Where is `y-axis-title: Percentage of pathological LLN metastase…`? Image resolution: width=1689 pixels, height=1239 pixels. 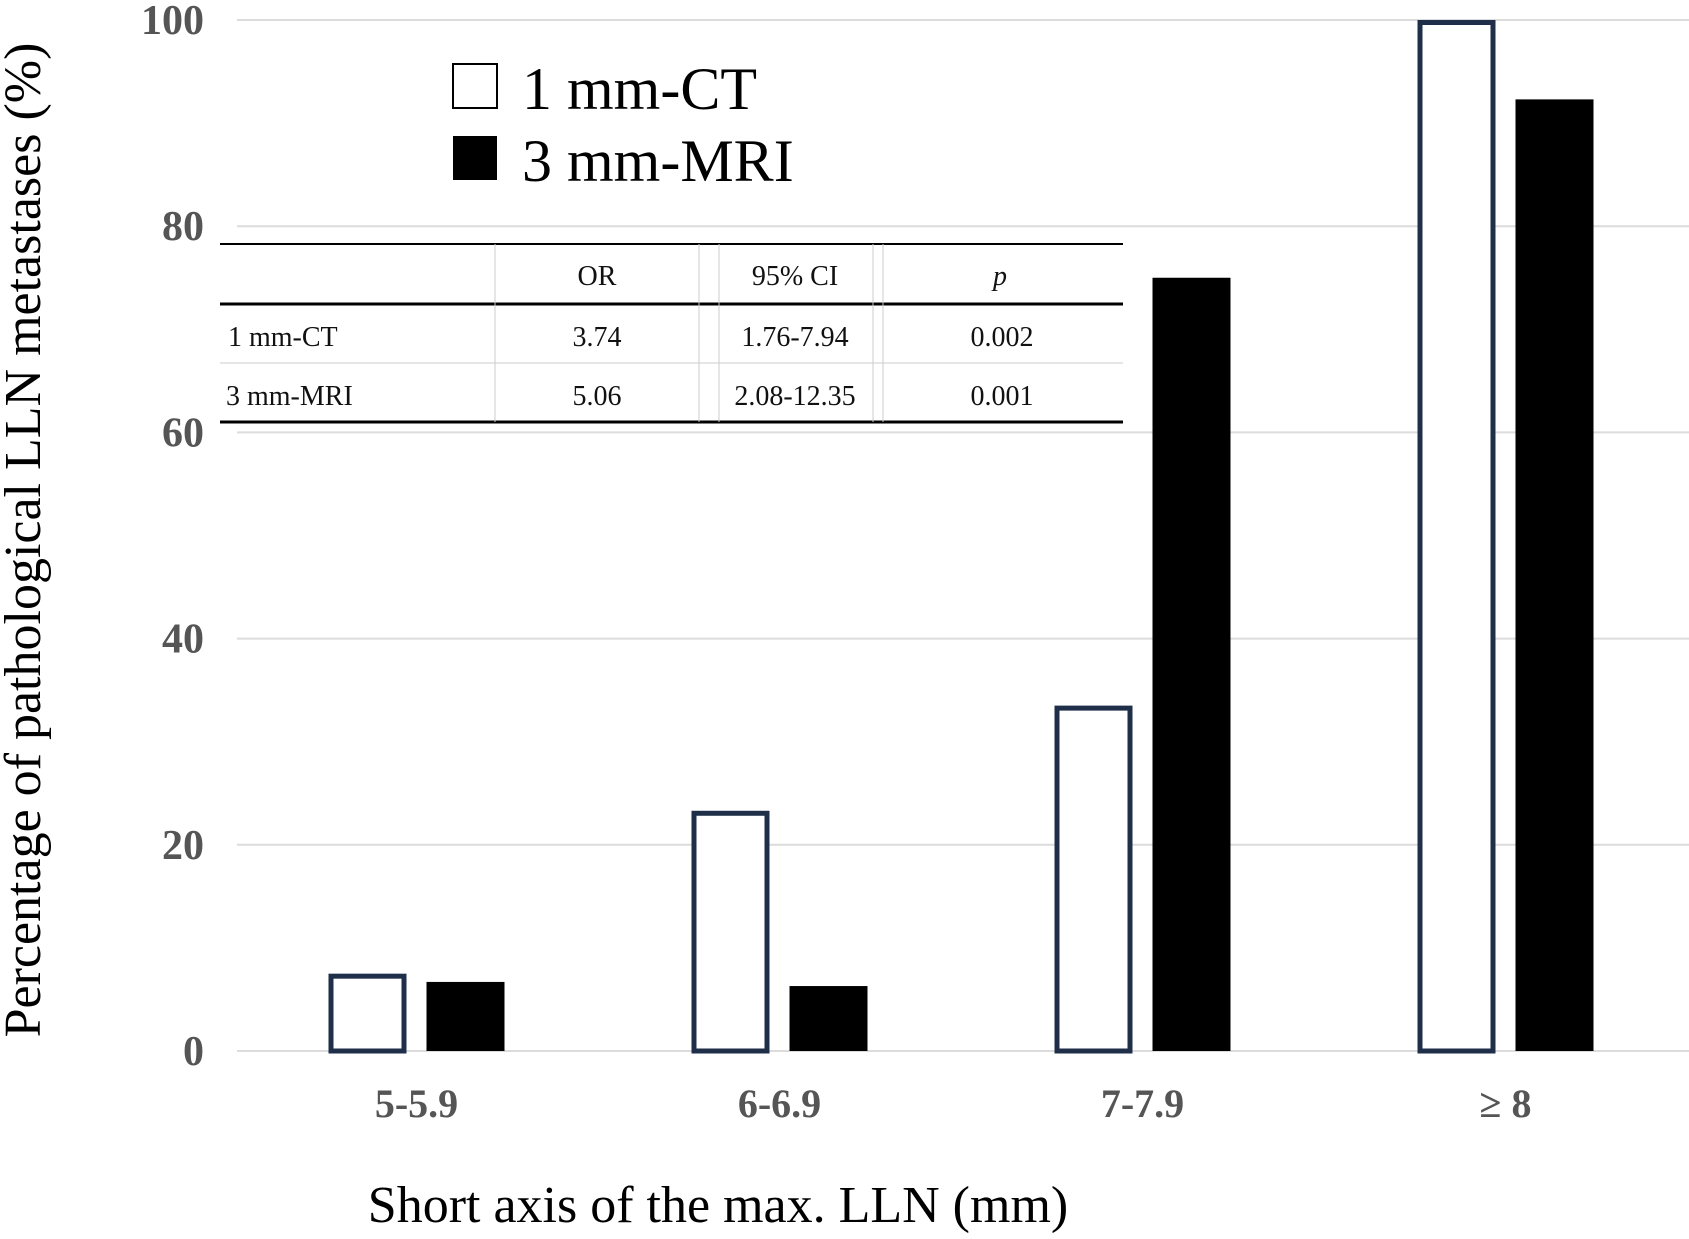
y-axis-title: Percentage of pathological LLN metastase… is located at coordinates (26, 540).